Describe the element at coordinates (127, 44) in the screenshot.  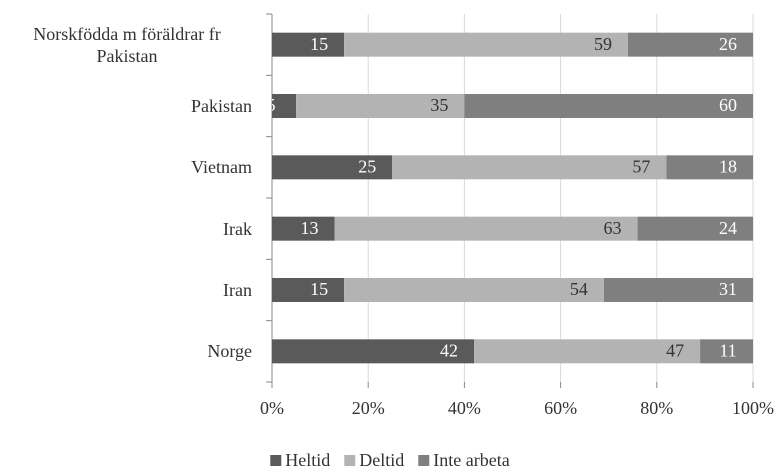
I see `y-tick-label: Norskfödda m föräldrar fr Pakistan` at that location.